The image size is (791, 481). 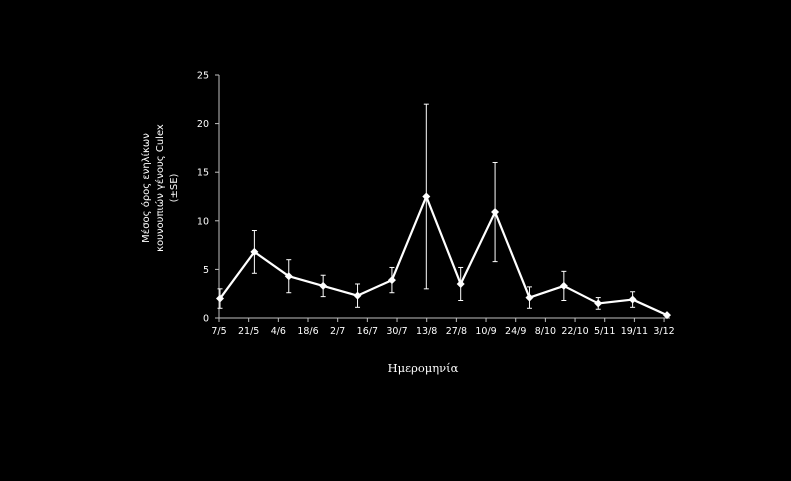 What do you see at coordinates (203, 173) in the screenshot?
I see `y-tick-label: 15` at bounding box center [203, 173].